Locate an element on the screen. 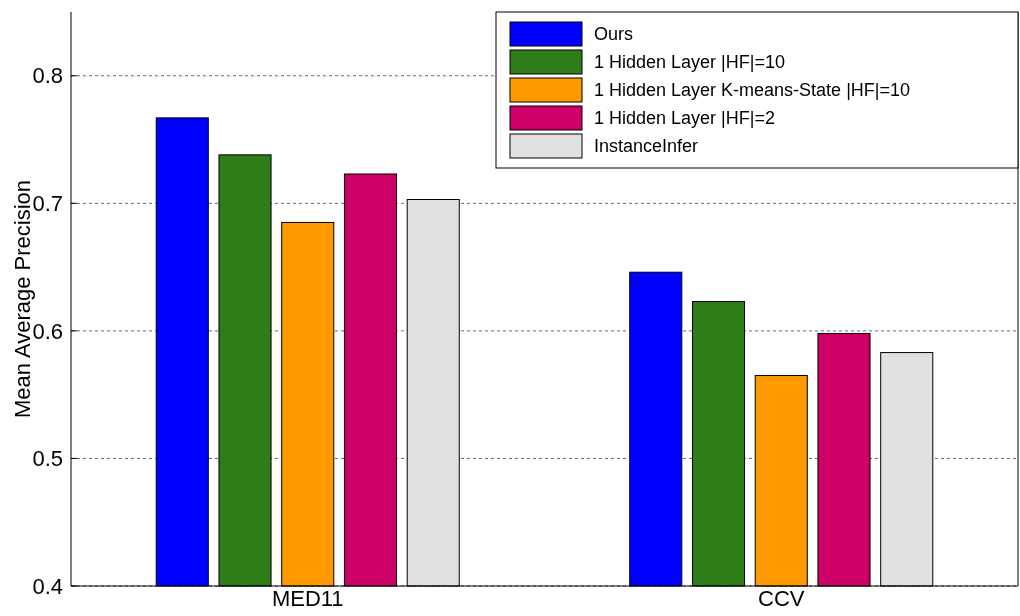 The width and height of the screenshot is (1020, 616). legend-label: 1 Hidden Layer K-means-State |HF|=10 is located at coordinates (752, 90).